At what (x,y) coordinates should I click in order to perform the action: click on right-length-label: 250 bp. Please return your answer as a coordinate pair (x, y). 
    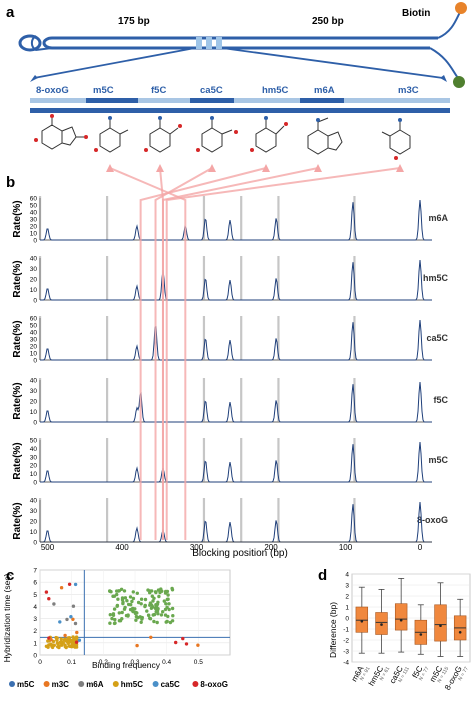
    Looking at the image, I should click on (328, 21).